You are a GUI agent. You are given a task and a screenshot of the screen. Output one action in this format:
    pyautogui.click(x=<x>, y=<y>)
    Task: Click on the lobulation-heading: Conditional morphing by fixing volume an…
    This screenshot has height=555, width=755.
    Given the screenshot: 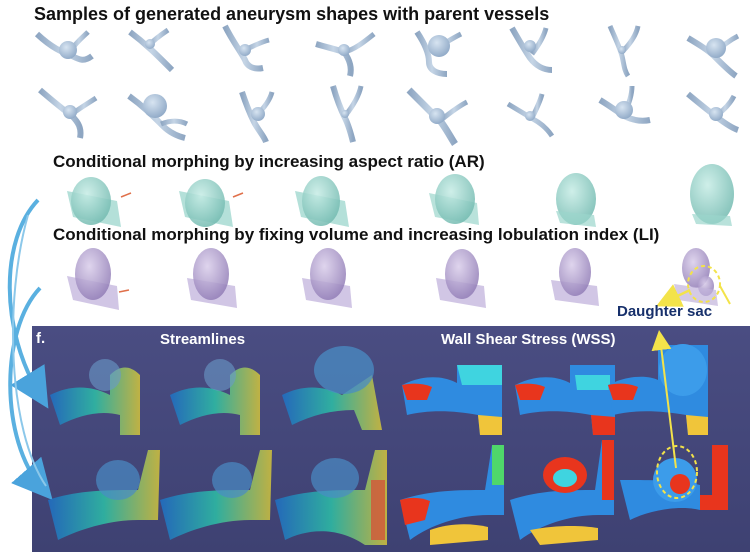 What is the action you would take?
    pyautogui.click(x=356, y=234)
    